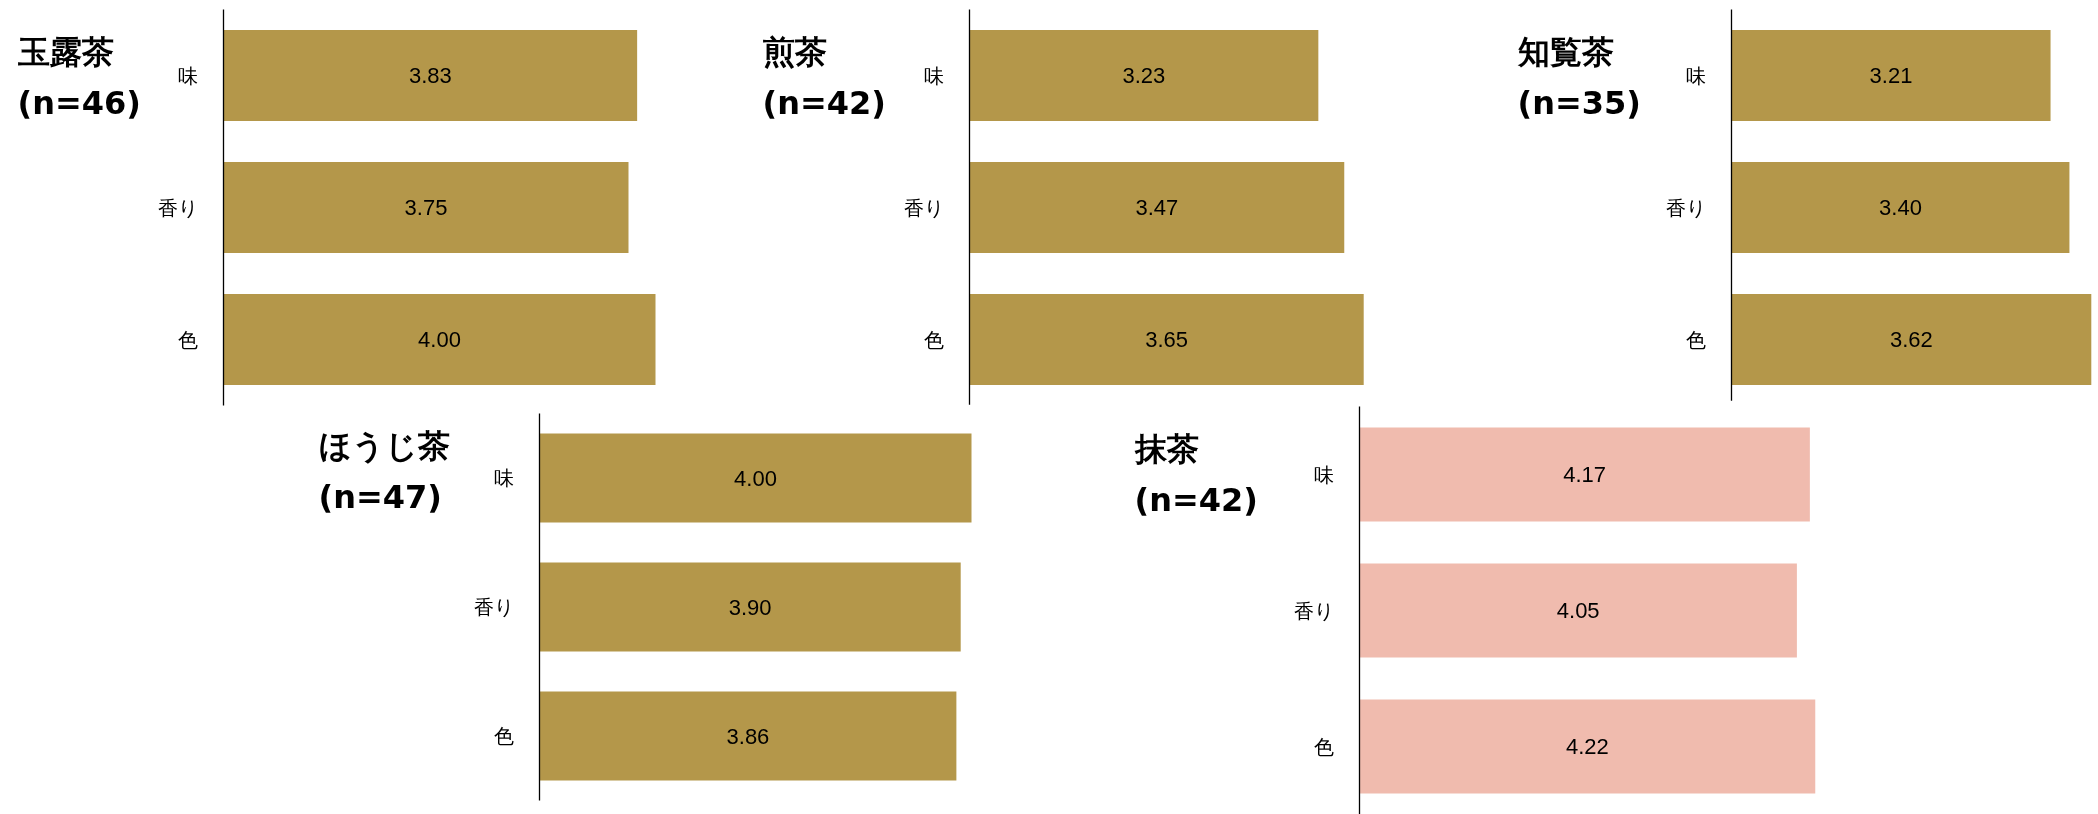 This screenshot has height=814, width=2098. Describe the element at coordinates (1585, 474) in the screenshot. I see `data-label: 4.17` at that location.